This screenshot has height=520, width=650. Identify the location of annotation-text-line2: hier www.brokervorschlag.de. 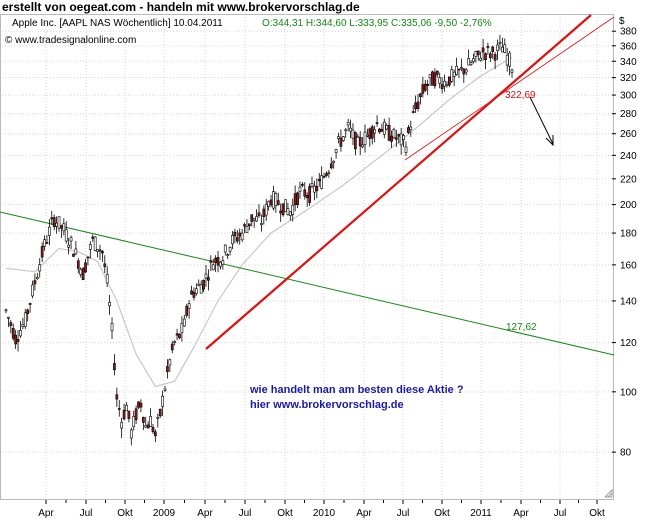
(327, 405).